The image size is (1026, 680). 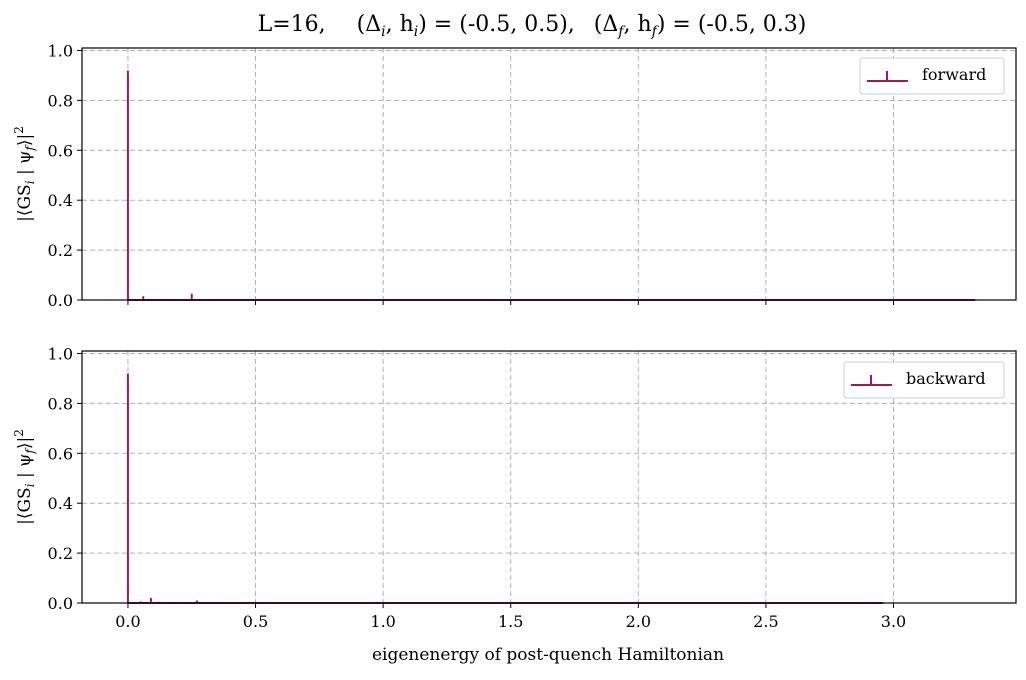 I want to click on y-tick-label-backward-2: 0.4, so click(x=60, y=503).